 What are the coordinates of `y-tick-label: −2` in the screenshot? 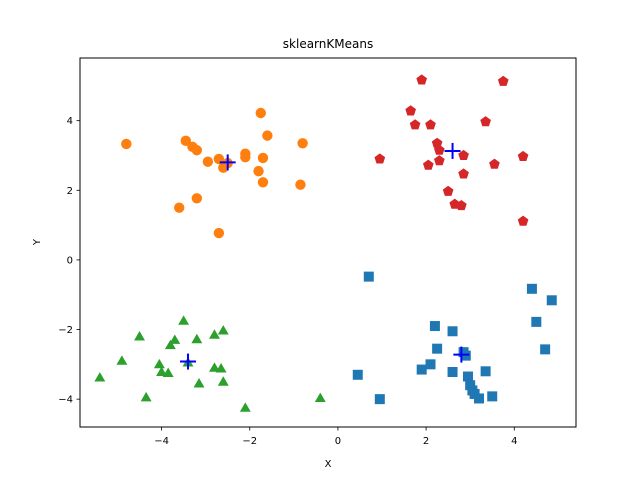 It's located at (65, 330).